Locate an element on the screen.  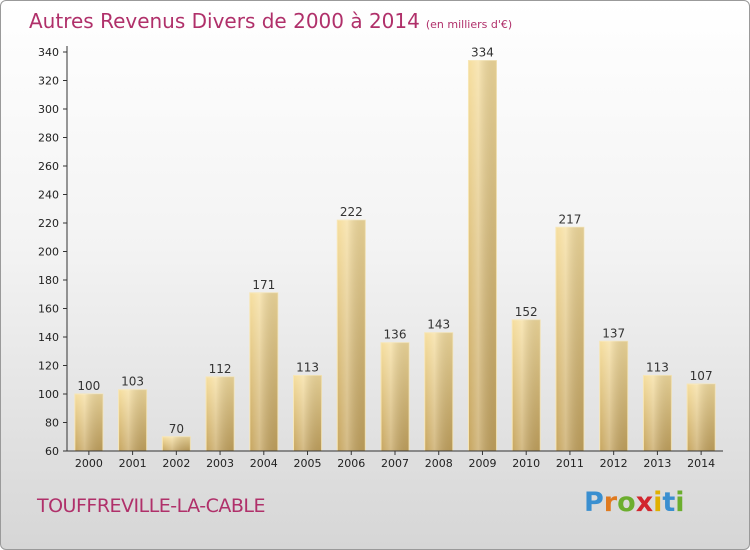
bar-shade-2007 is located at coordinates (395, 396).